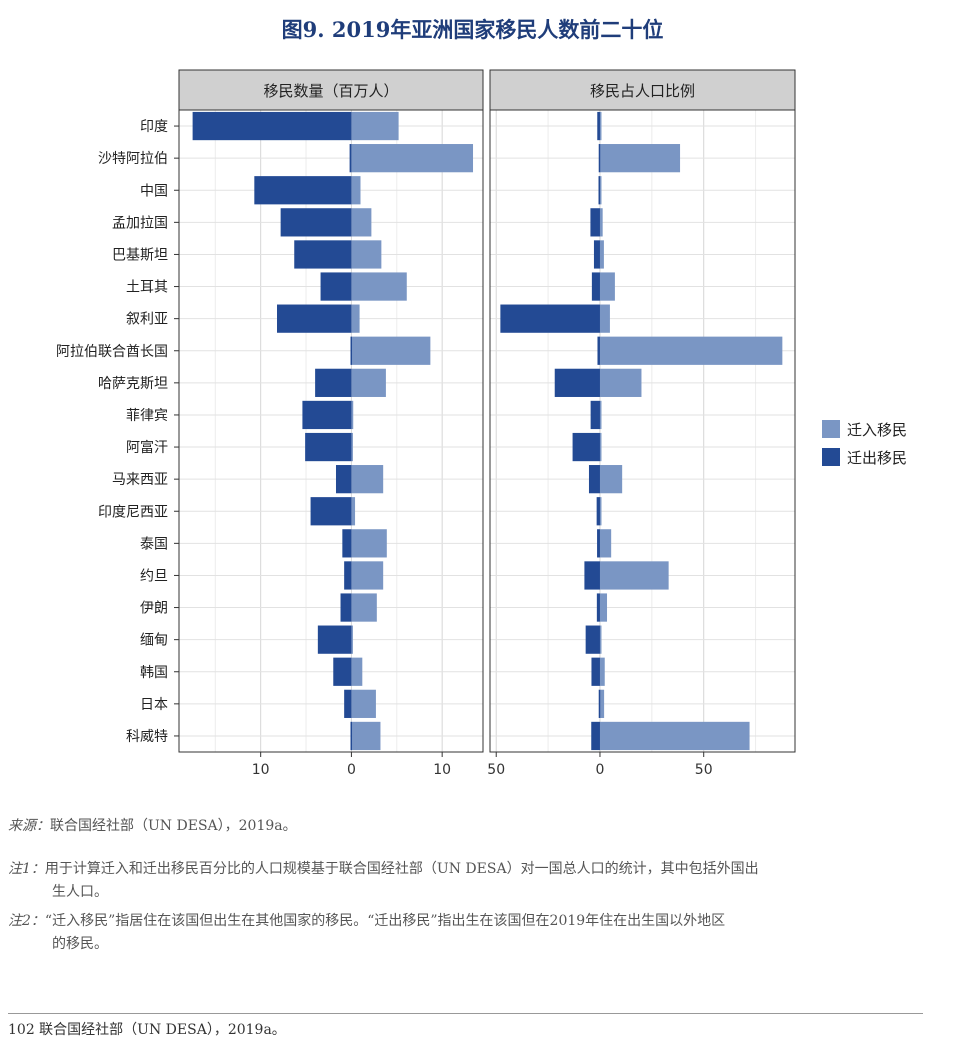  What do you see at coordinates (154, 641) in the screenshot?
I see `category-label: 缅甸` at bounding box center [154, 641].